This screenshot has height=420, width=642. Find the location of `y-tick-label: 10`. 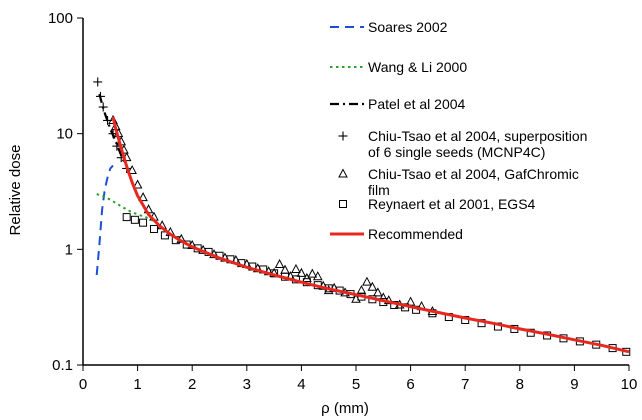

y-tick-label: 10 is located at coordinates (64, 134).